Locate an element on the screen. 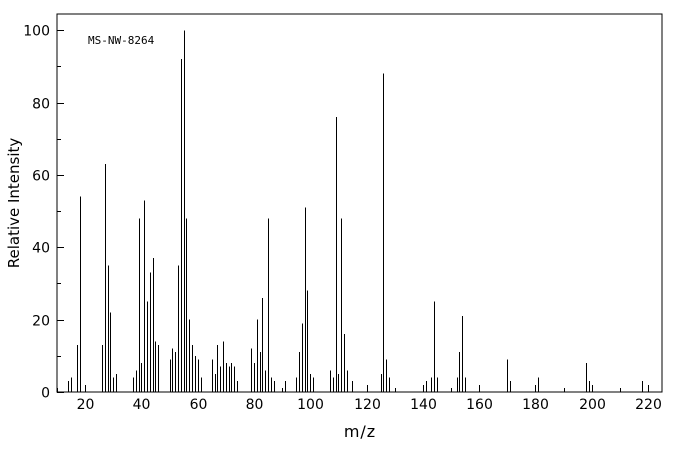 This screenshot has height=455, width=676. spectrum-id-label: MS-NW-8264 is located at coordinates (121, 40).